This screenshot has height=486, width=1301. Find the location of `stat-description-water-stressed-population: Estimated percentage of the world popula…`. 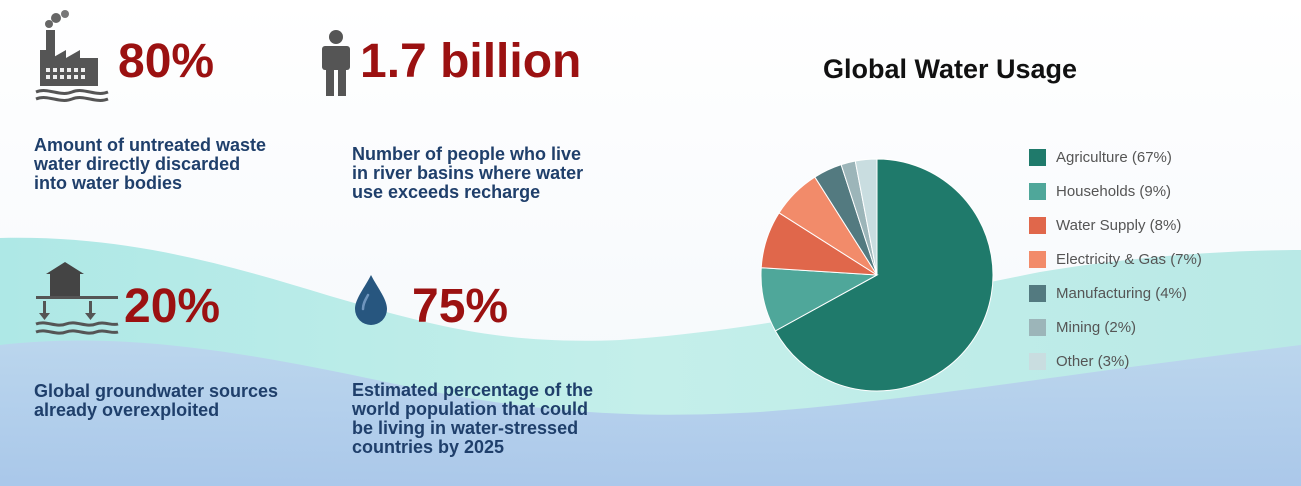

stat-description-water-stressed-population: Estimated percentage of the world popula… is located at coordinates (473, 418).